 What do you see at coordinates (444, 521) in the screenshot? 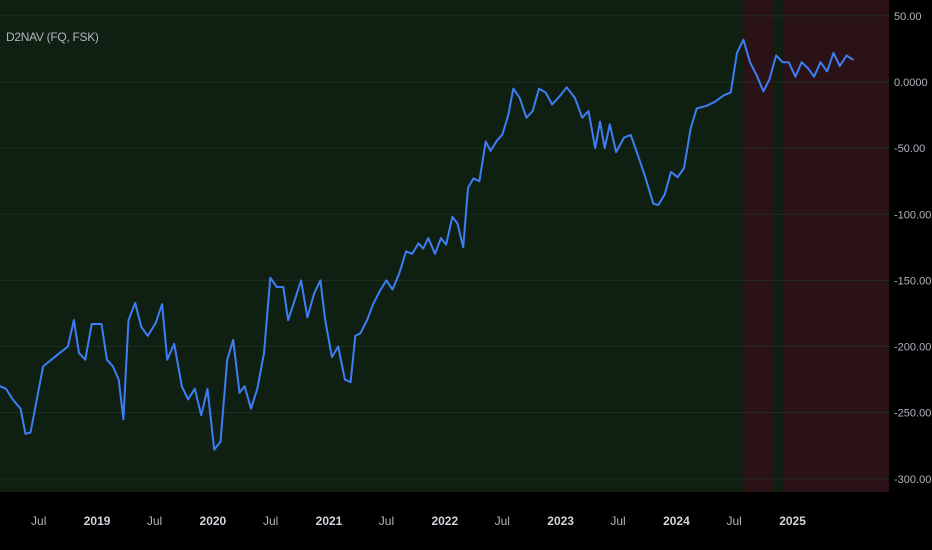
I see `x-tick-label: 2022` at bounding box center [444, 521].